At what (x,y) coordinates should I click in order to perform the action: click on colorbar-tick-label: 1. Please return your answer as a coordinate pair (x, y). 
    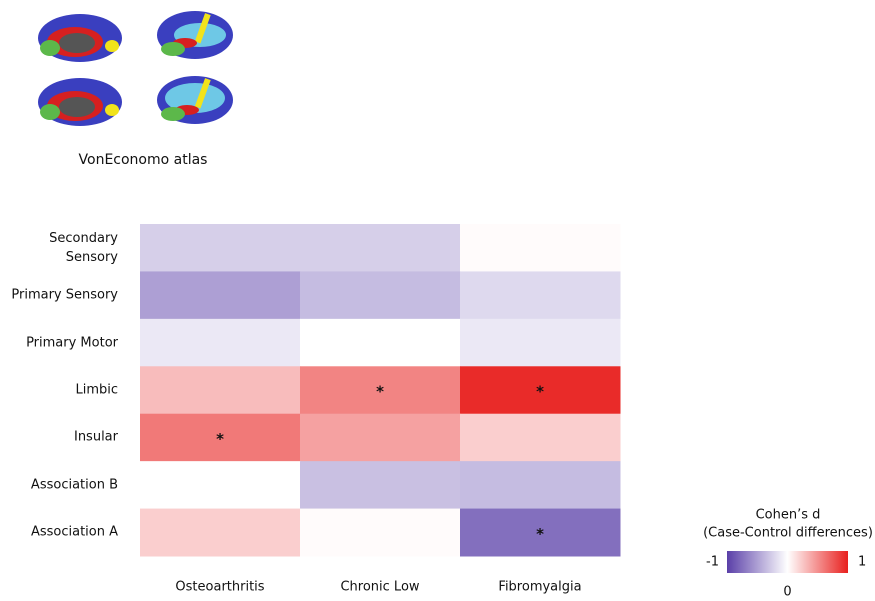
    Looking at the image, I should click on (862, 562).